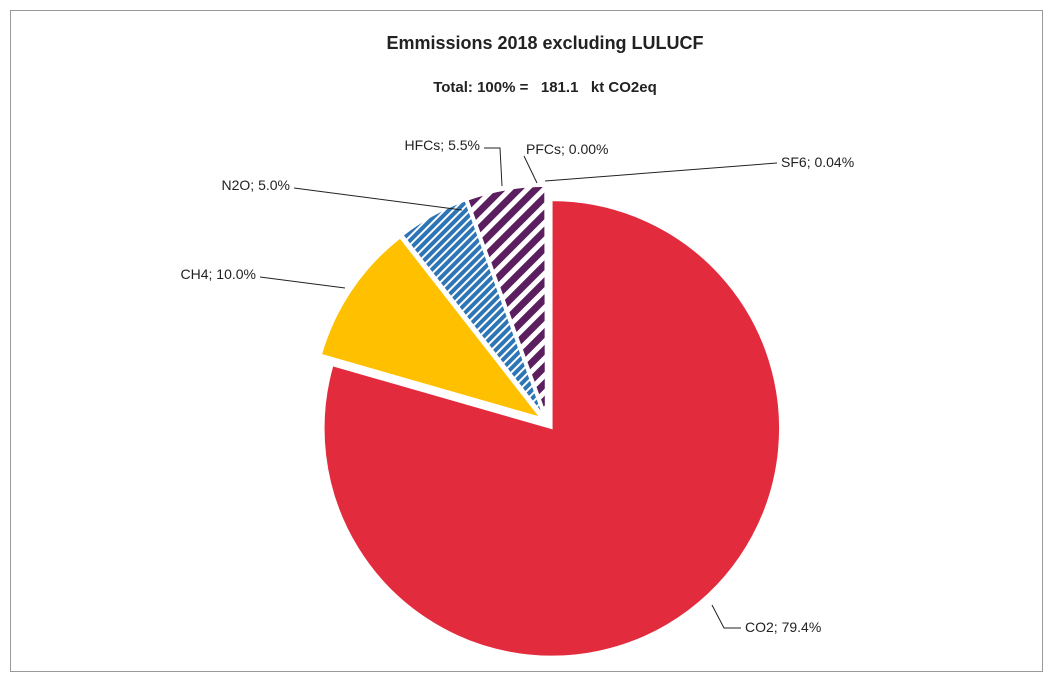 This screenshot has height=687, width=1054. I want to click on value-label: 5.0%, so click(274, 185).